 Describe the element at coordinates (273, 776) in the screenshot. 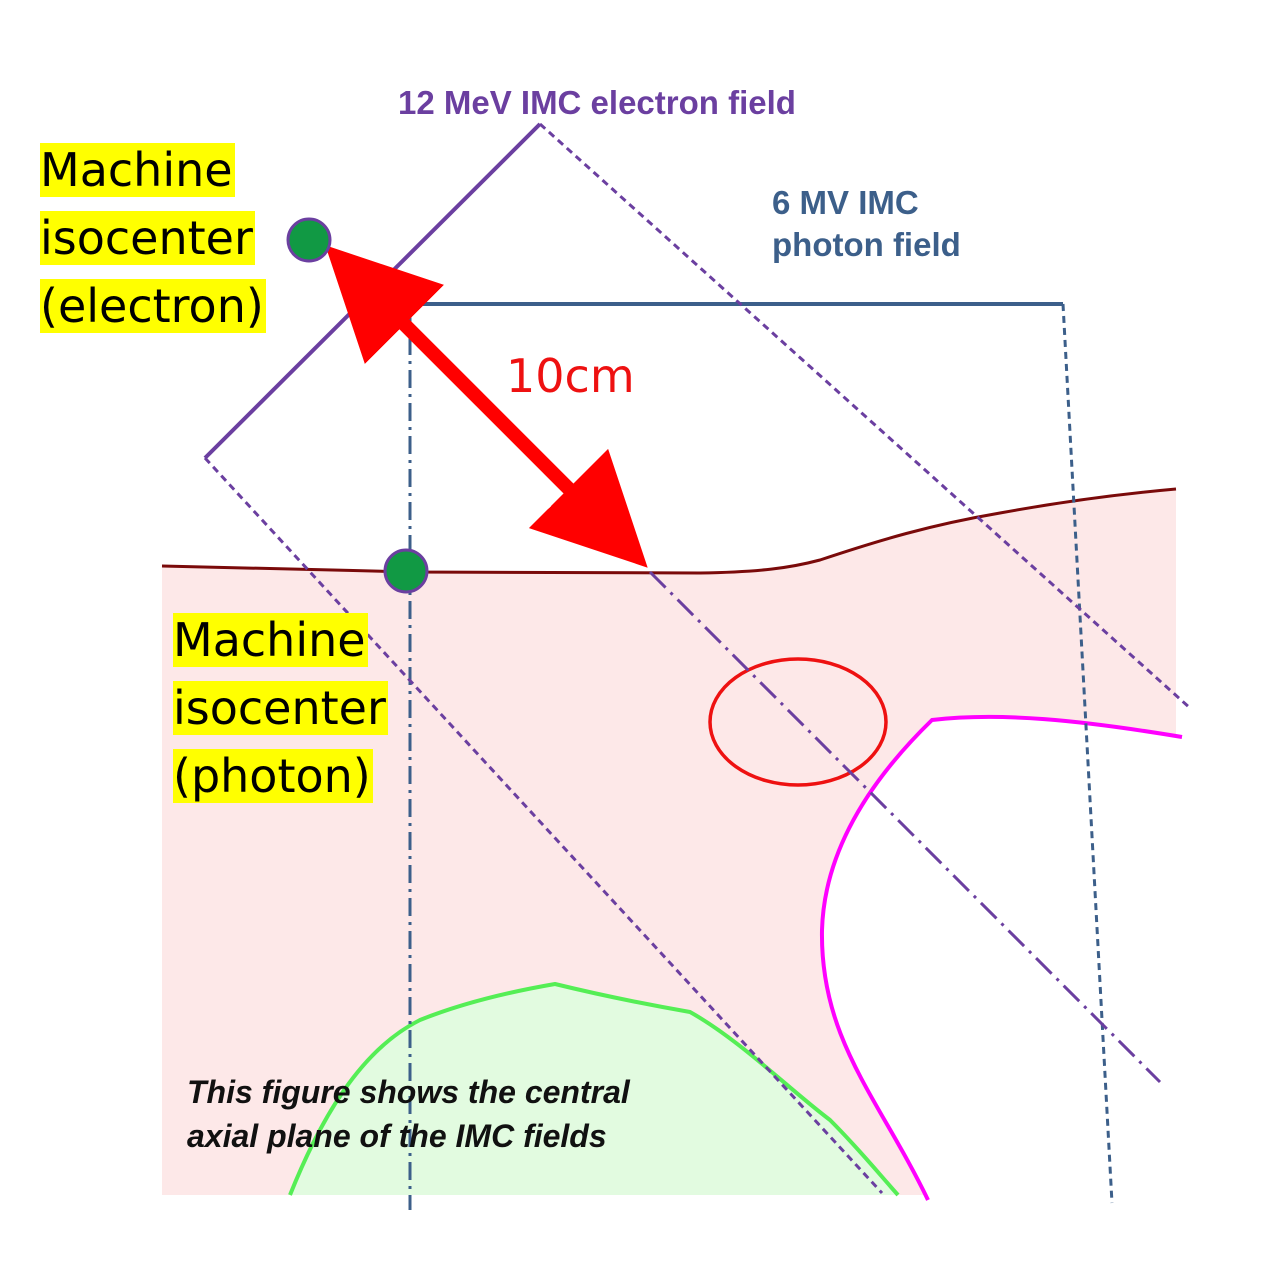

I see `photon-isocenter-label-line3: (photon)` at that location.